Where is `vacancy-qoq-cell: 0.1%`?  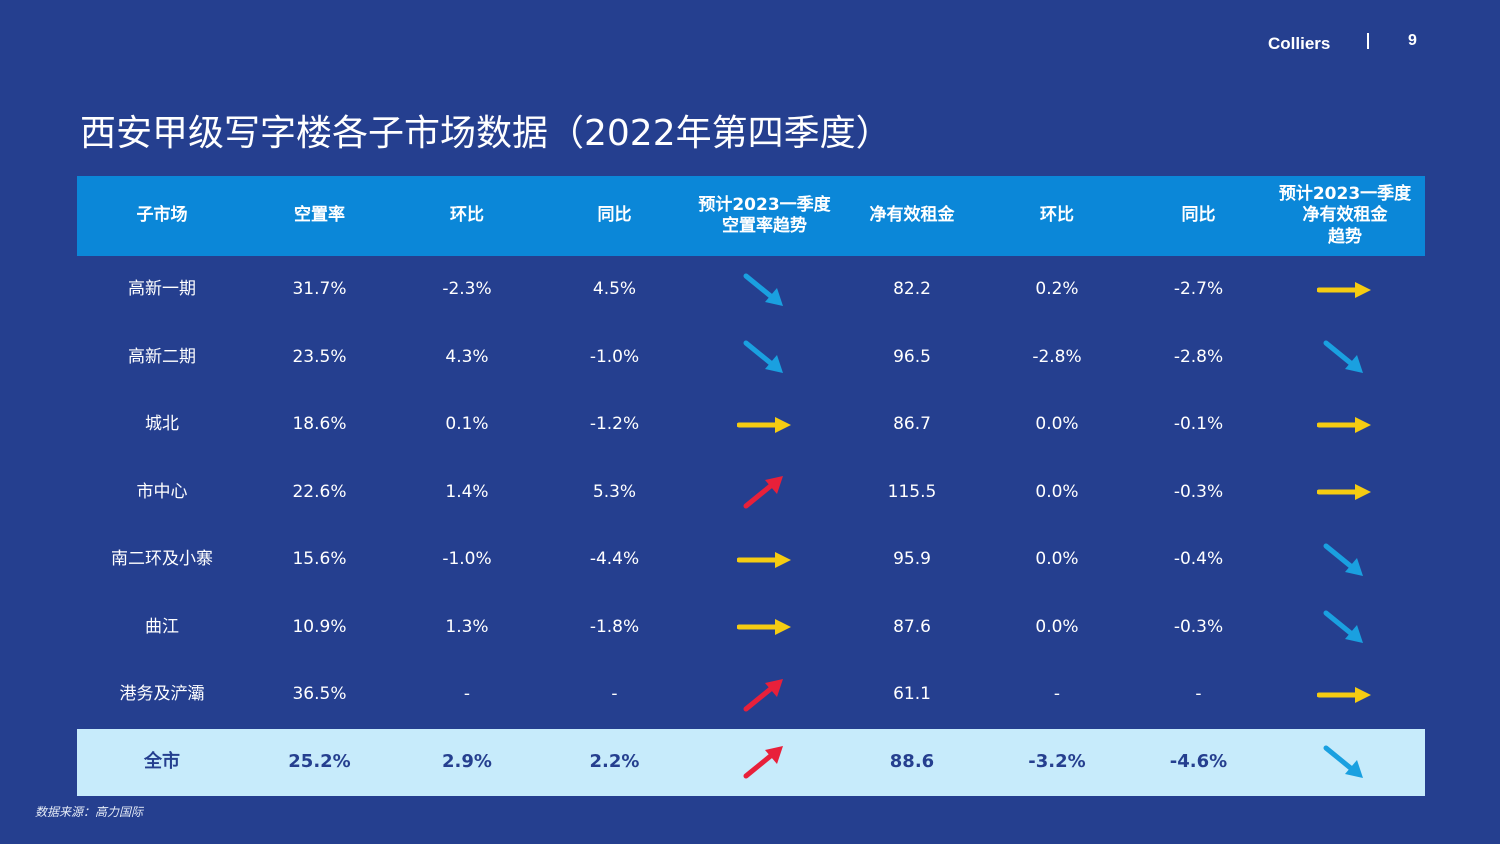
vacancy-qoq-cell: 0.1% is located at coordinates (467, 425).